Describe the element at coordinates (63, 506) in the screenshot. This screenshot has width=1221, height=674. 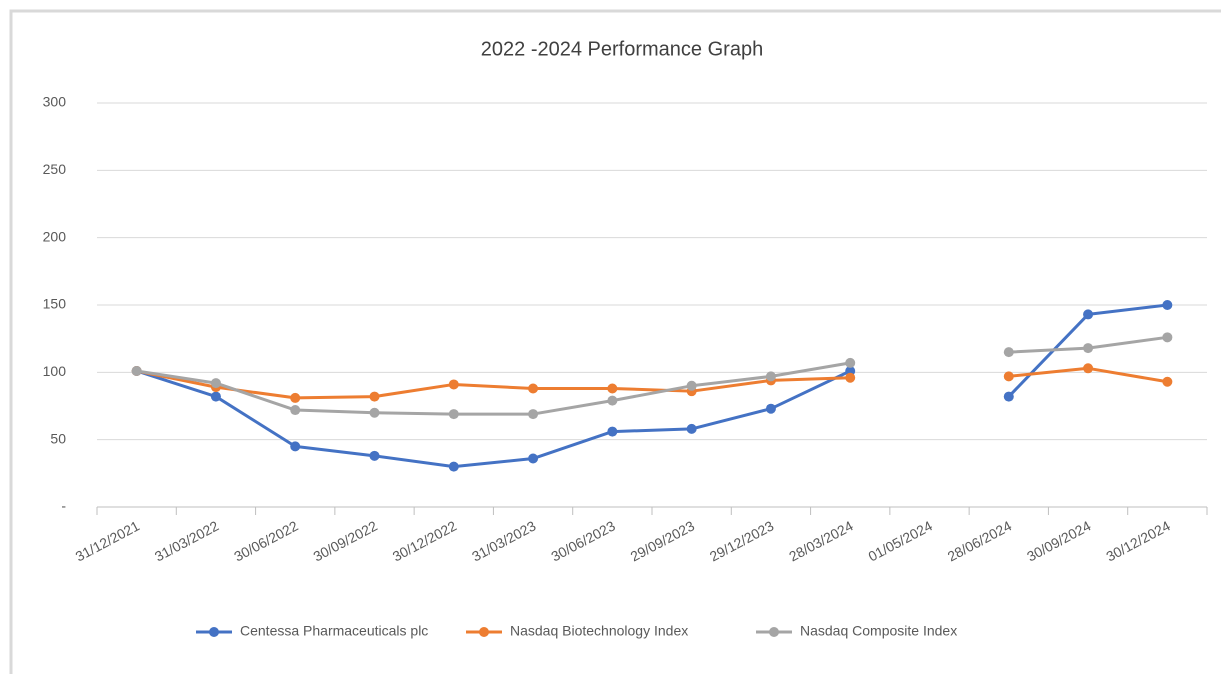
I see `y-tick-label: -` at that location.